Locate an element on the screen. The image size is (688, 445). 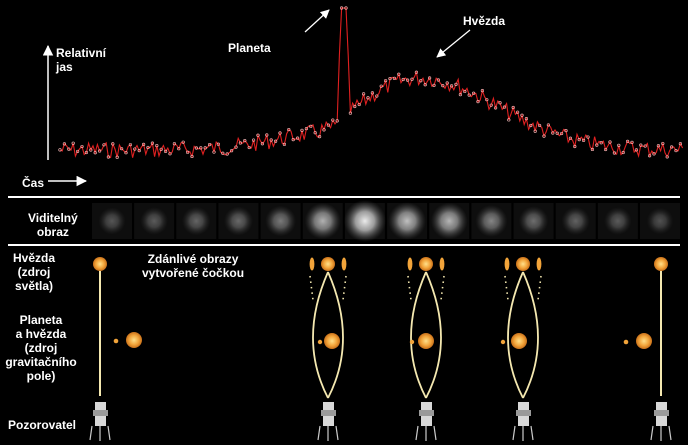
apparent-image-right is located at coordinates (442, 264).